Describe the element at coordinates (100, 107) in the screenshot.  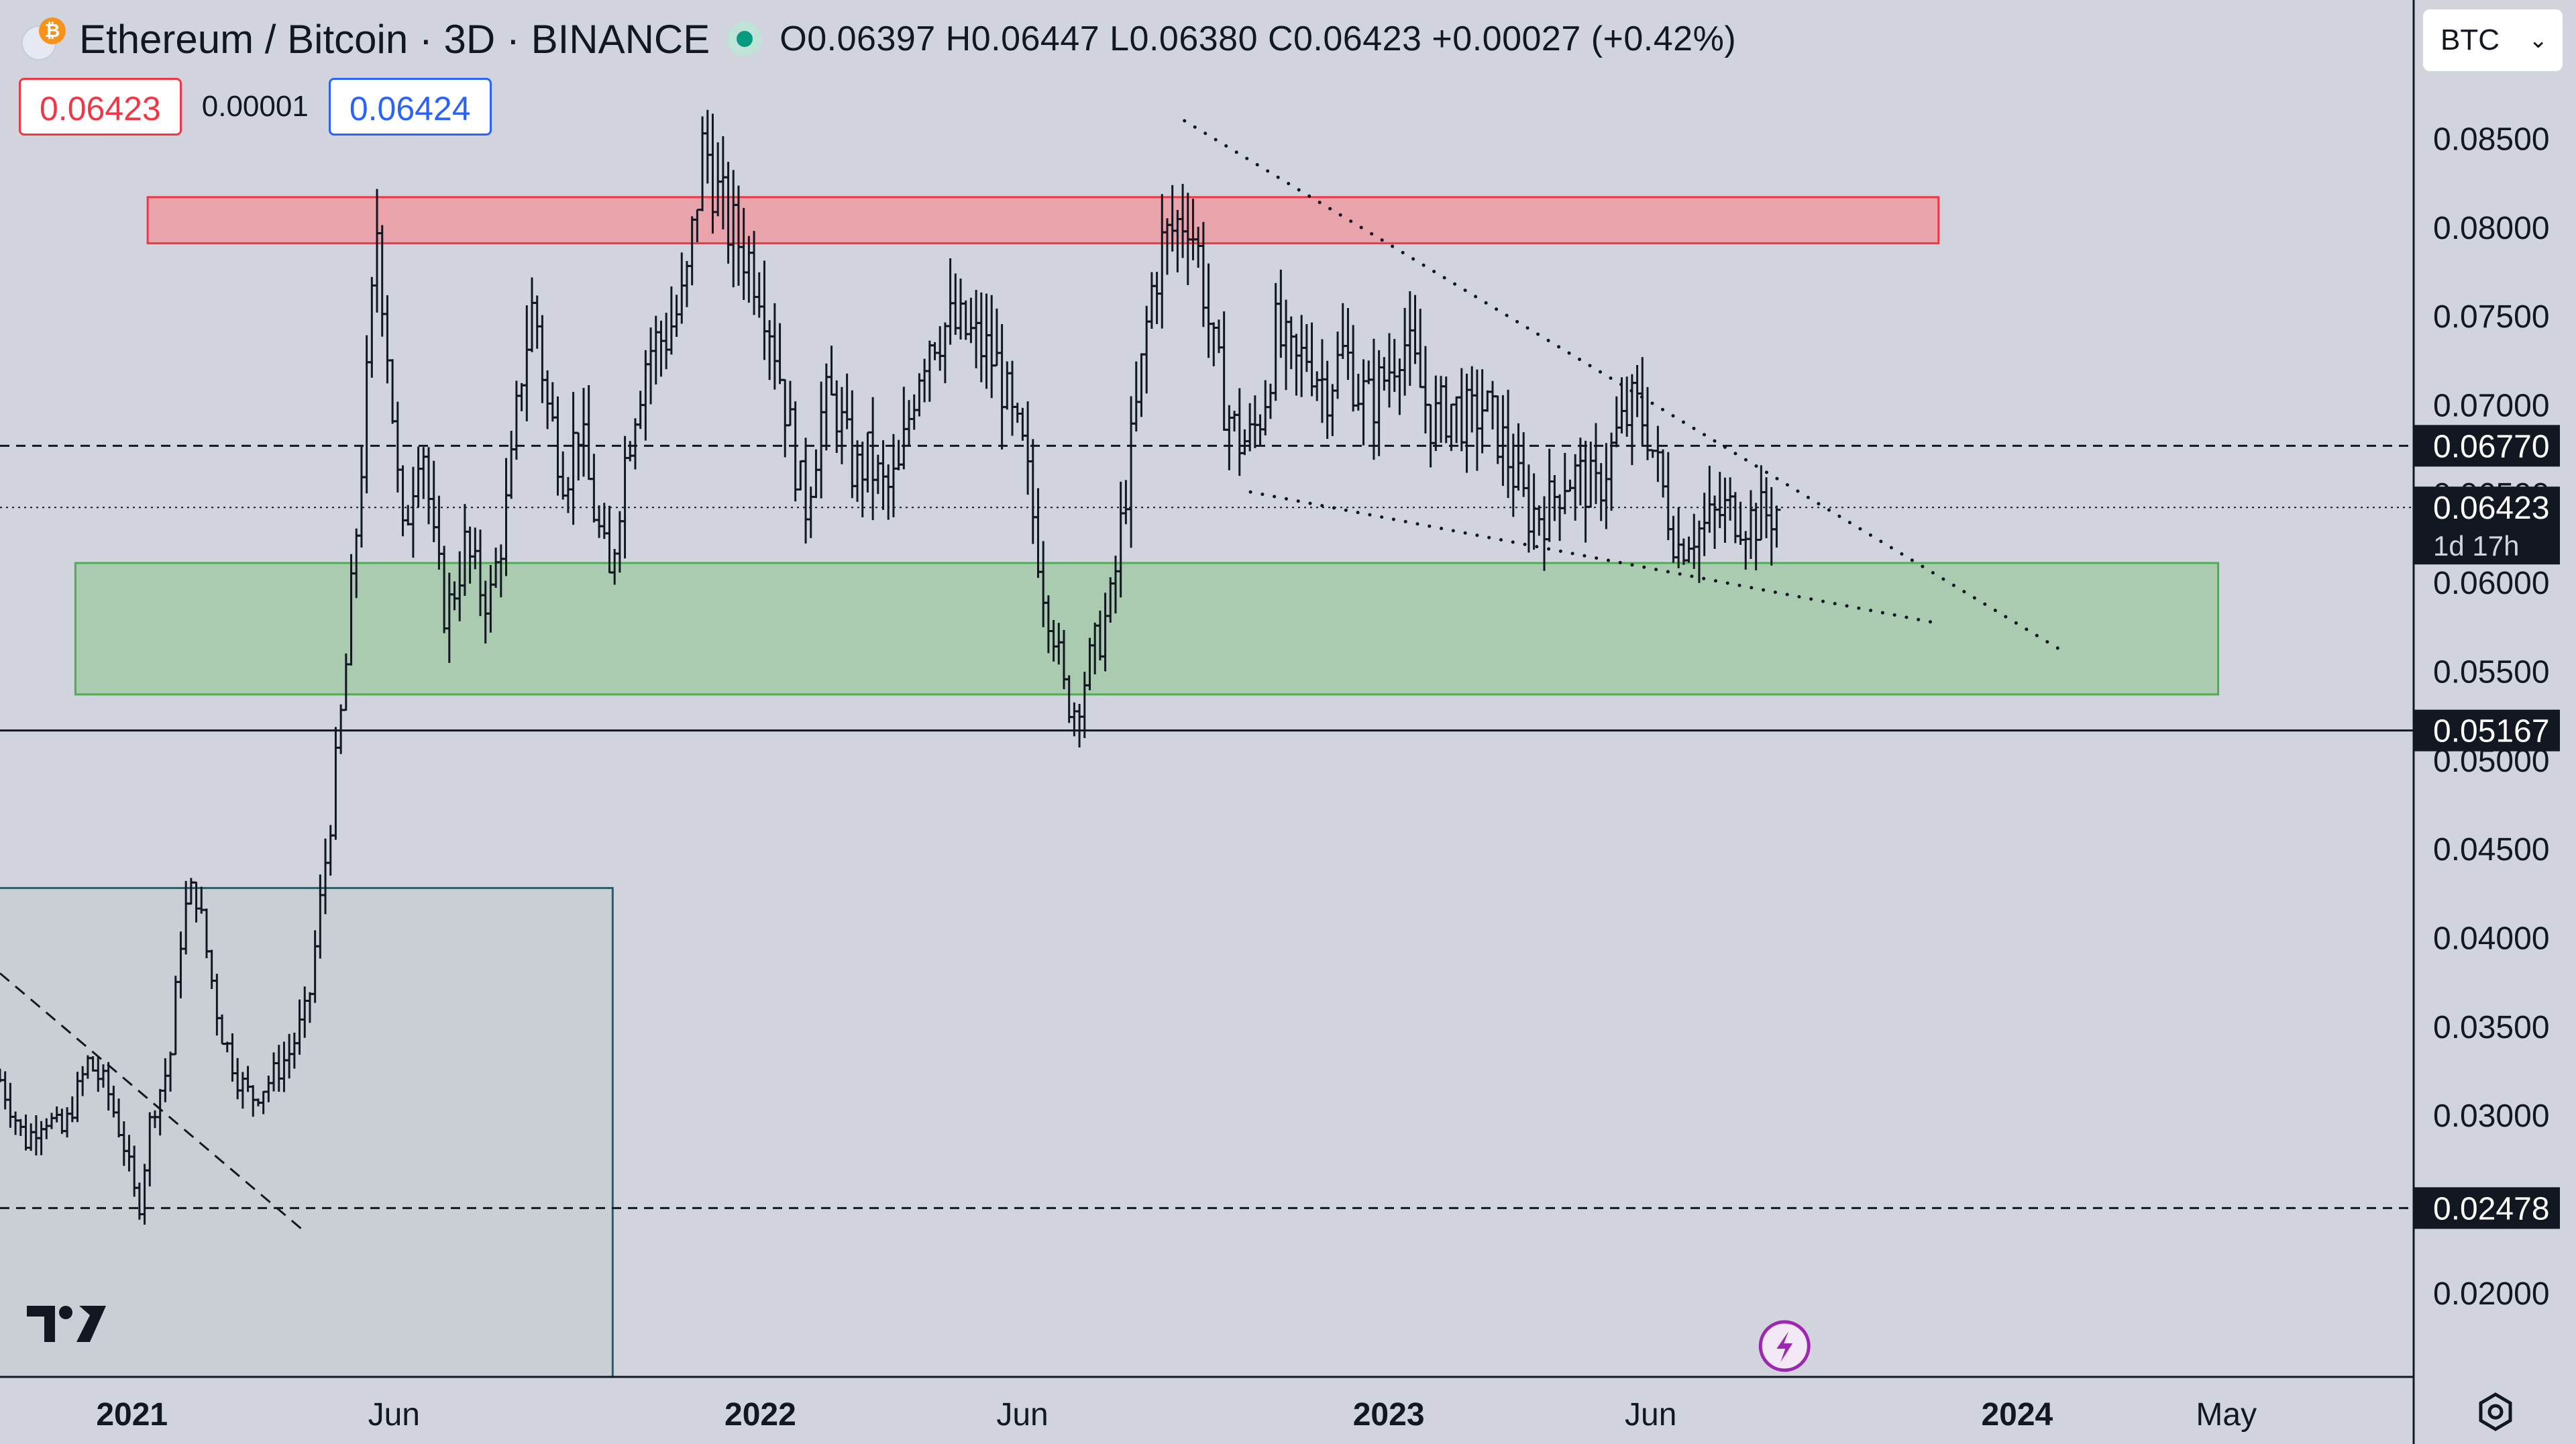
I see `sell-button: 0.06423` at that location.